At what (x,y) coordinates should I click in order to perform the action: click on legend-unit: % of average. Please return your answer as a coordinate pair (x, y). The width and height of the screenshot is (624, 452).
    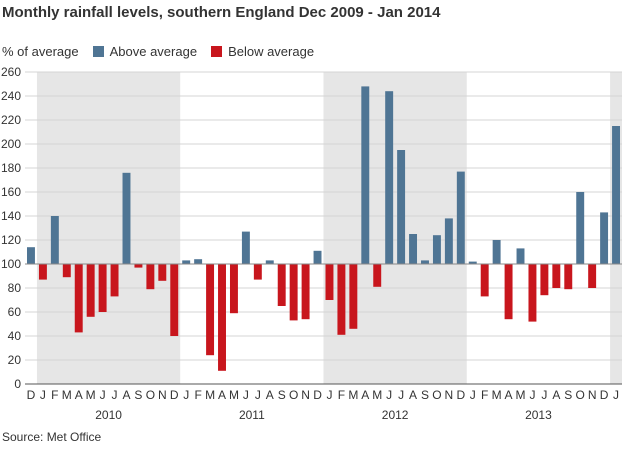
    Looking at the image, I should click on (40, 51).